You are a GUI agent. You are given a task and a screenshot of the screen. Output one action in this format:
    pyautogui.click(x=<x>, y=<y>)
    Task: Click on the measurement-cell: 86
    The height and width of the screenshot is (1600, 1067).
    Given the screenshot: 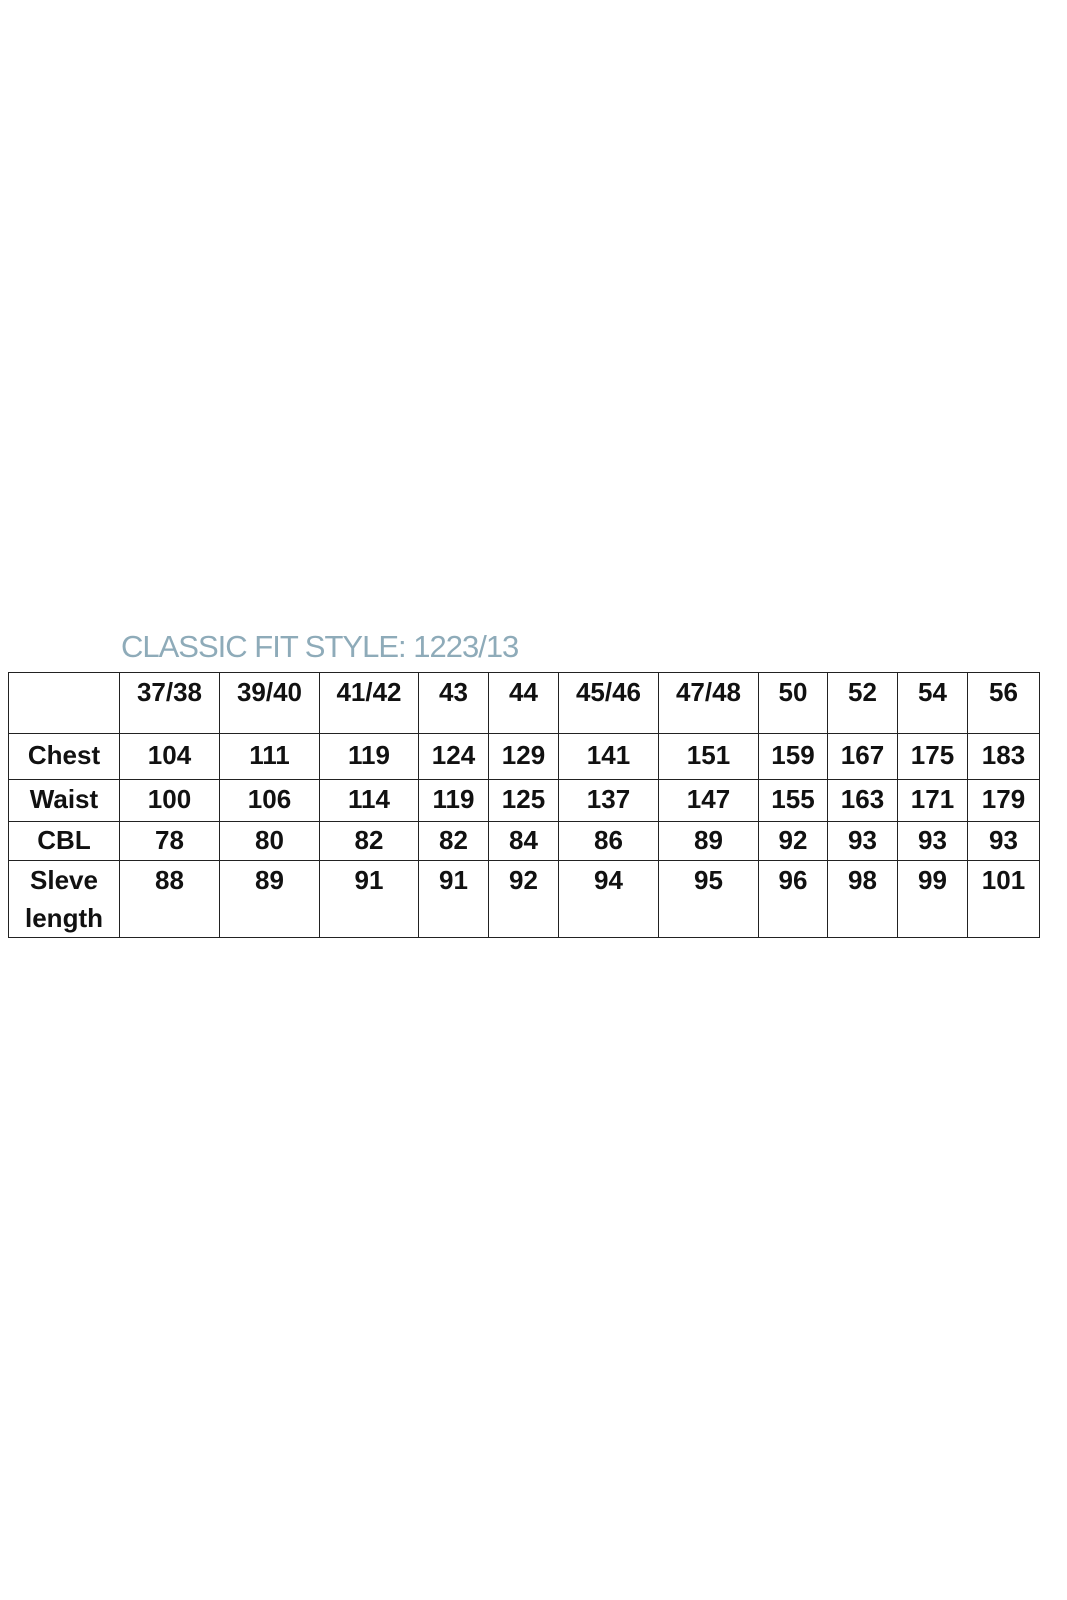 What is the action you would take?
    pyautogui.click(x=608, y=841)
    